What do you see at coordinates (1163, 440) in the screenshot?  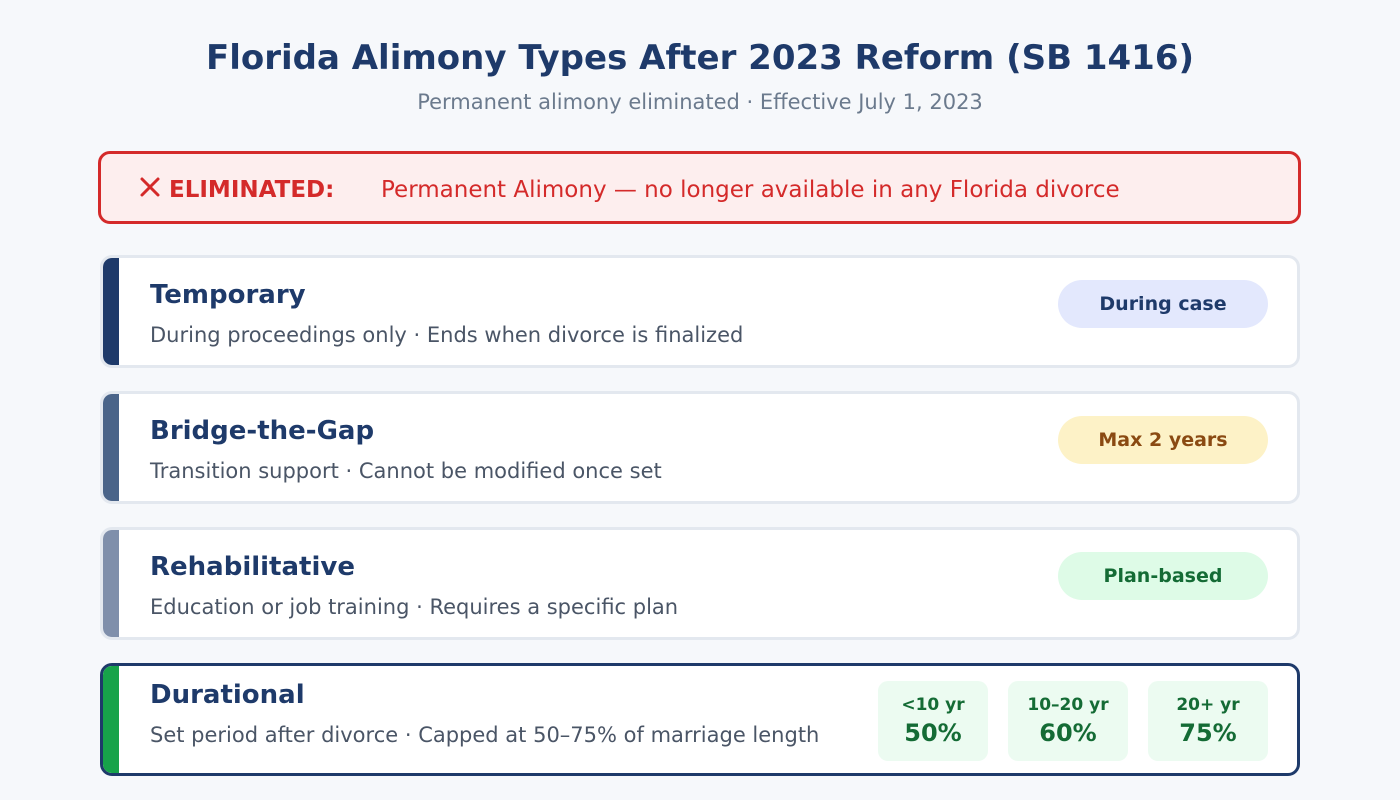 I see `duration-badge: Max 2 years` at bounding box center [1163, 440].